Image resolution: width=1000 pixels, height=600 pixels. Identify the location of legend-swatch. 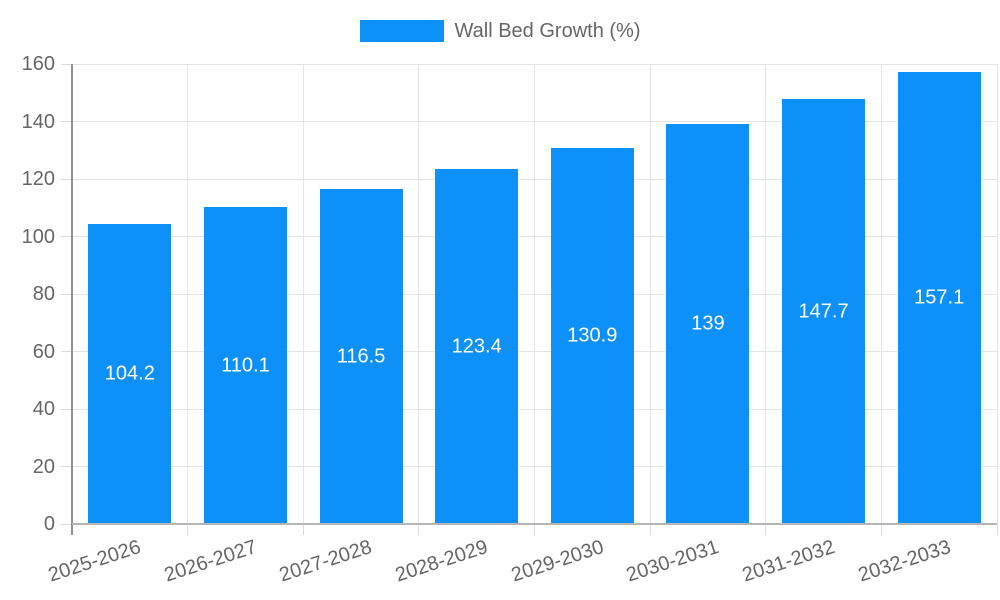
(401, 31).